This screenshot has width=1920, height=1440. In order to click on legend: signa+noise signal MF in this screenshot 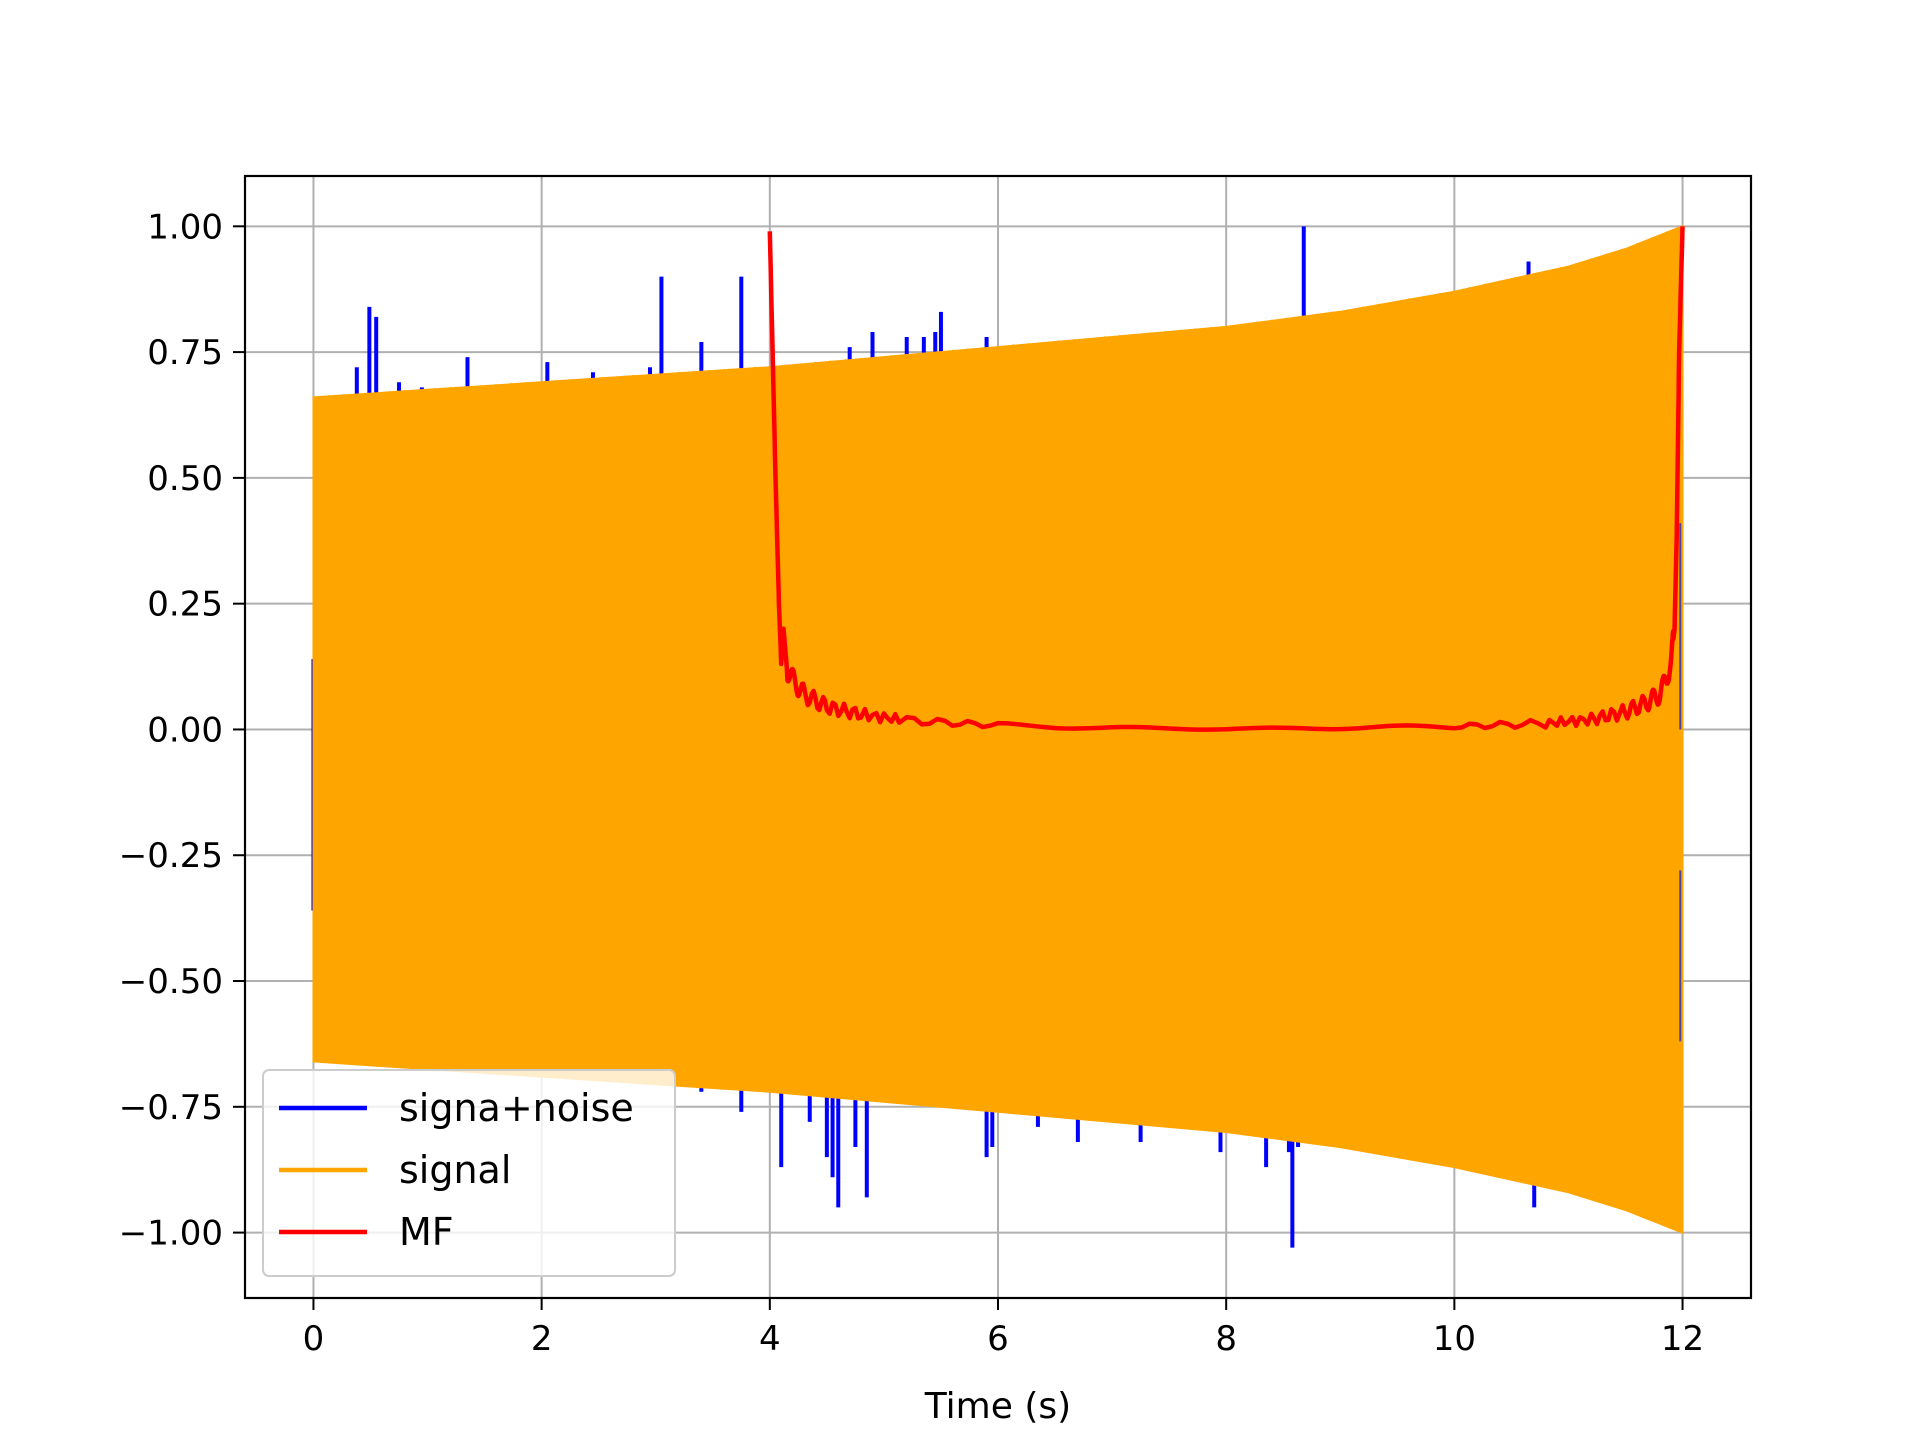, I will do `click(469, 1173)`.